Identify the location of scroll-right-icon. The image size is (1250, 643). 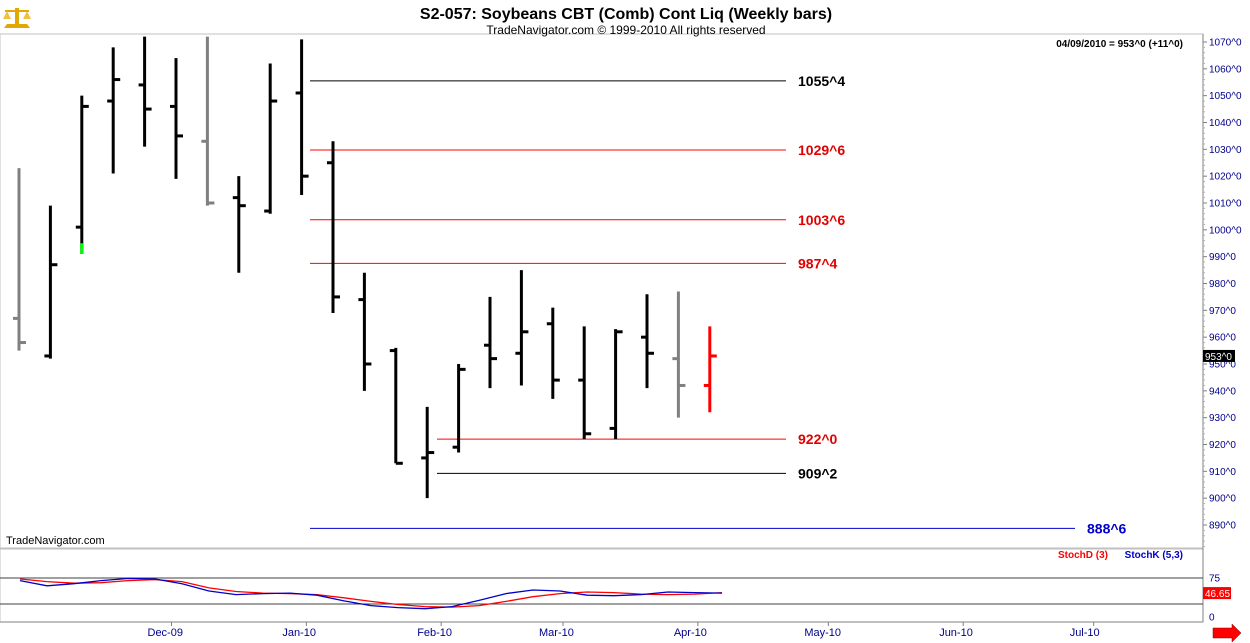
(1227, 633).